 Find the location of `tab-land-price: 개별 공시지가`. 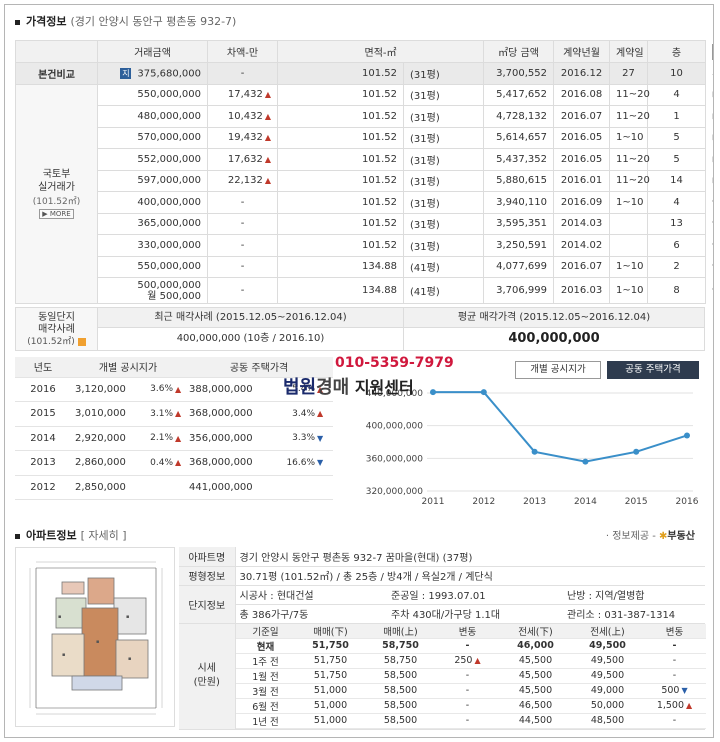

tab-land-price: 개별 공시지가 is located at coordinates (558, 370).